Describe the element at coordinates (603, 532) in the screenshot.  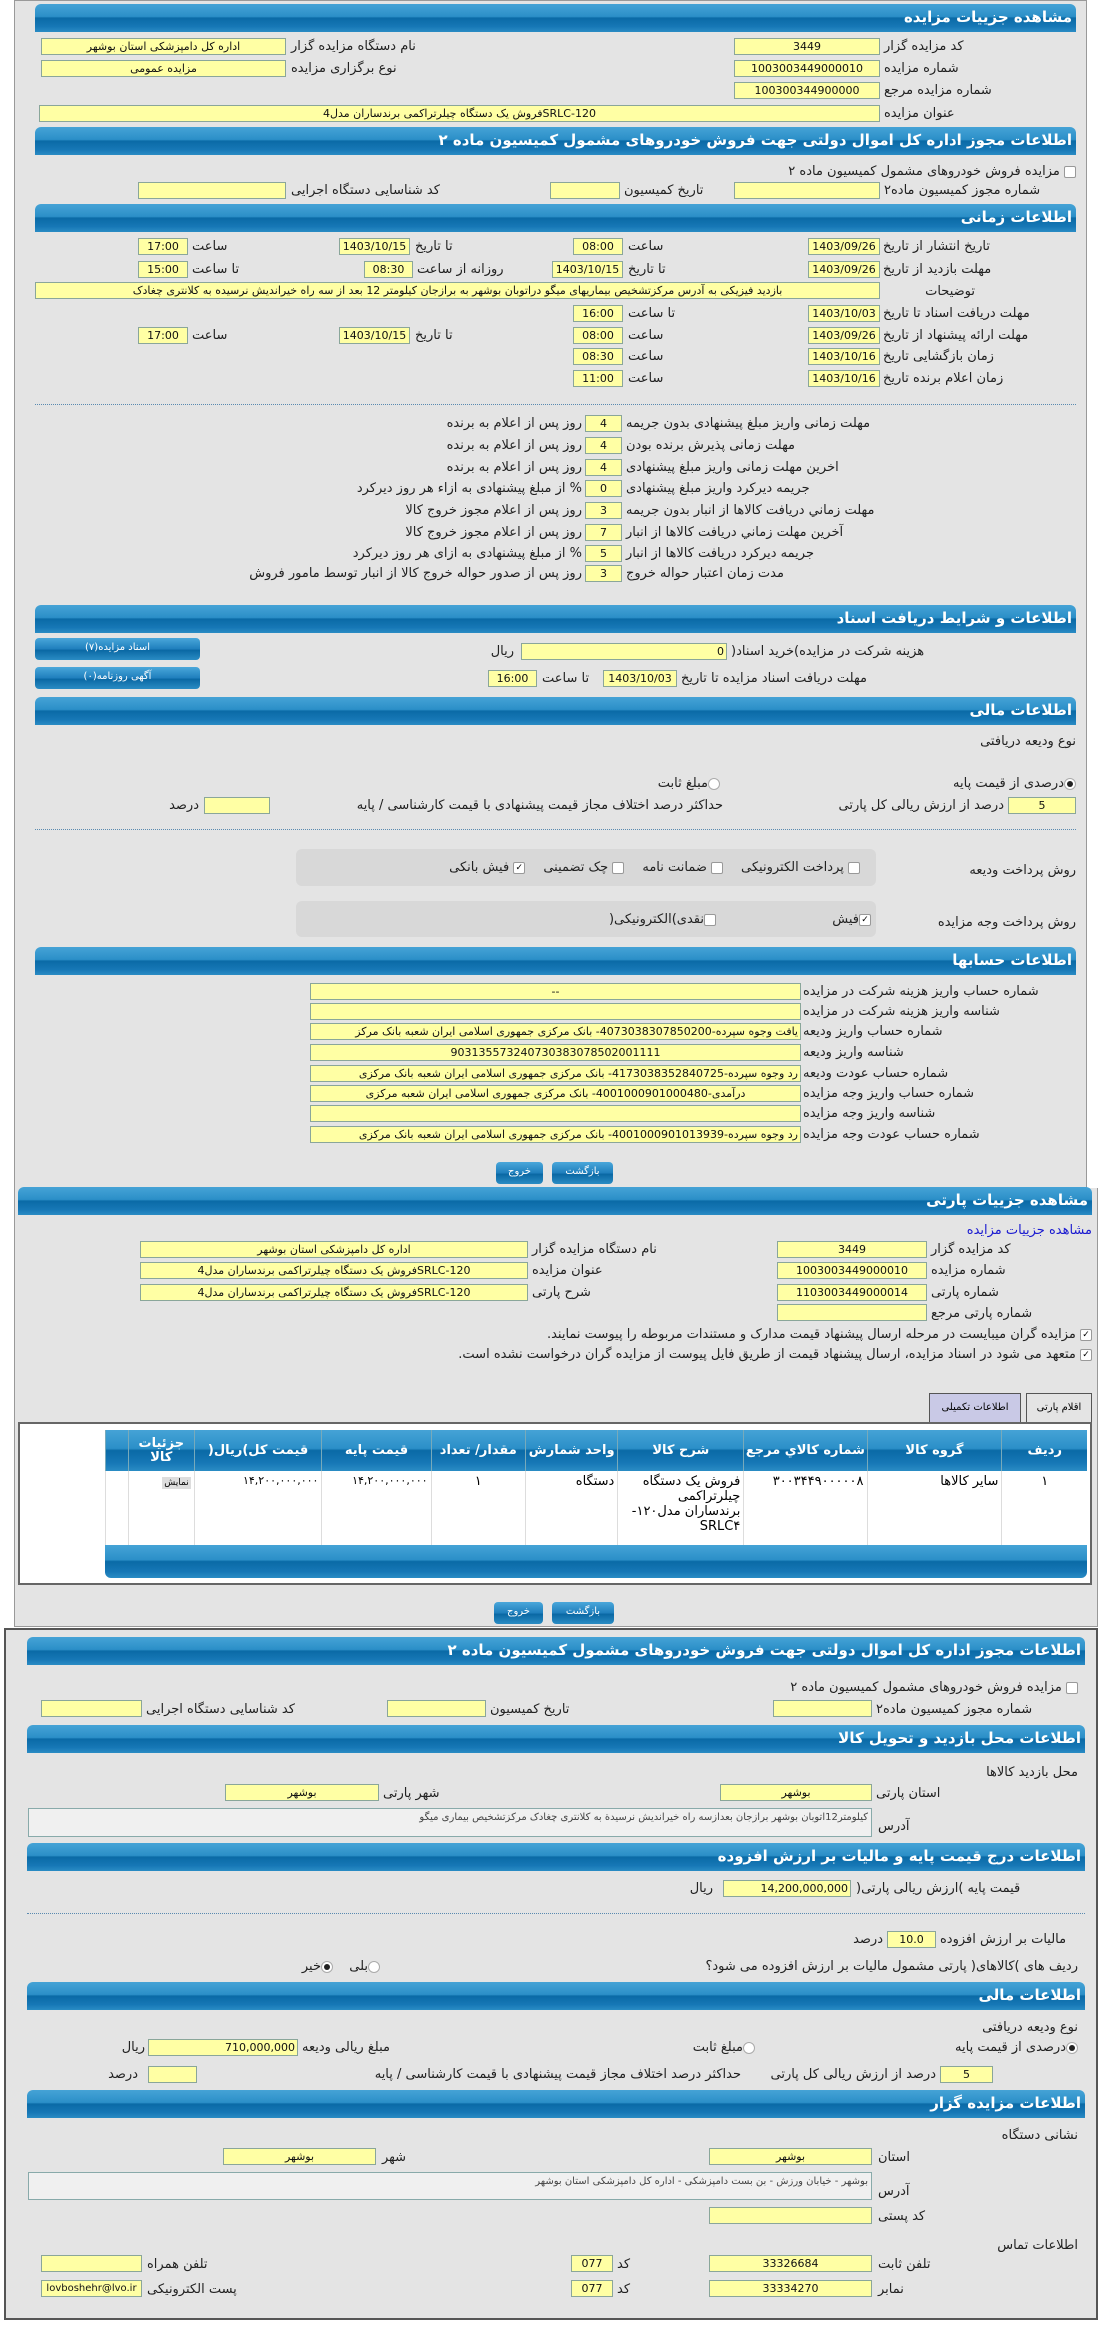
I see `deadline-value: 7` at that location.